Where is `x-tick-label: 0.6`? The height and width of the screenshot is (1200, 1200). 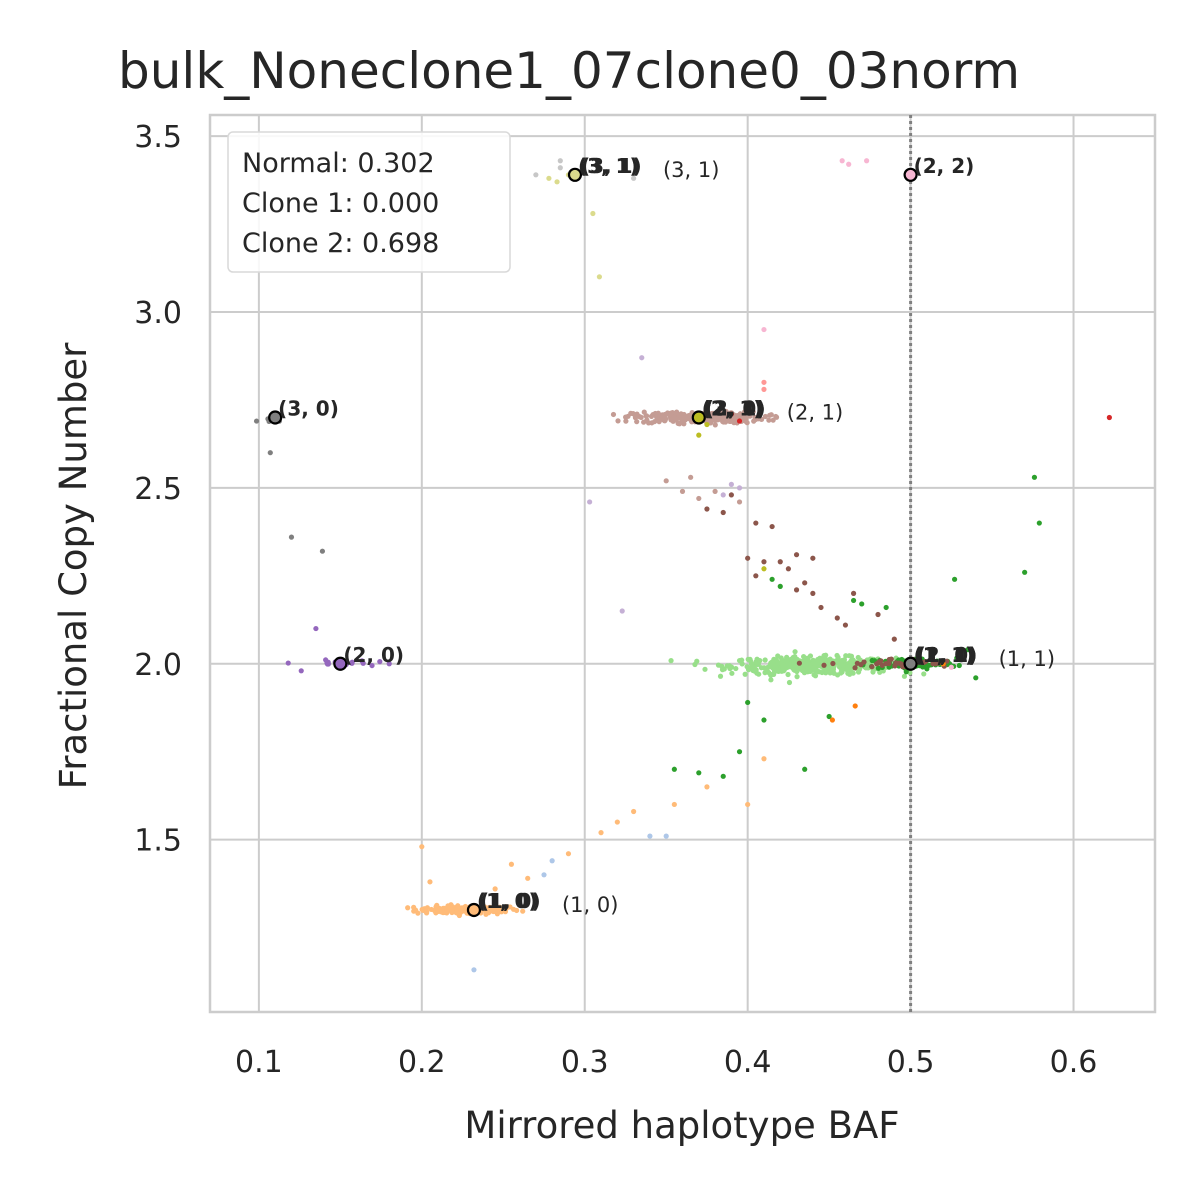
x-tick-label: 0.6 is located at coordinates (1074, 1062).